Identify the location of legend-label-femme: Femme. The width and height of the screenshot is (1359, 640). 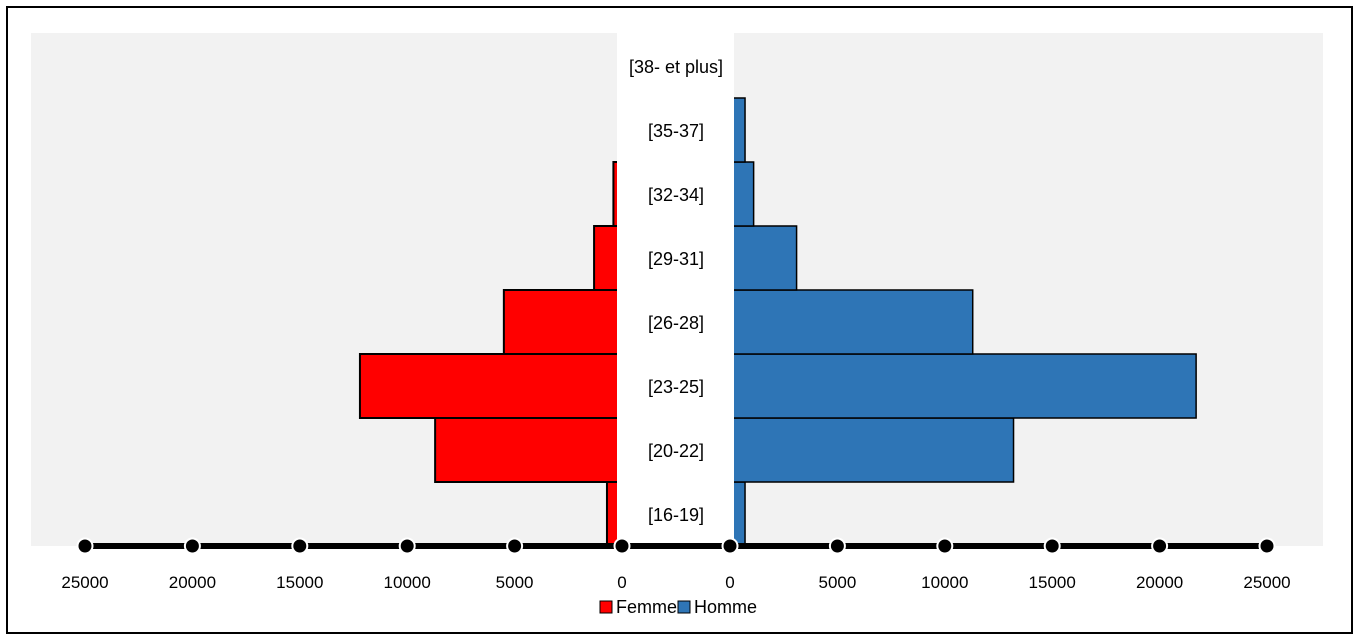
(646, 607).